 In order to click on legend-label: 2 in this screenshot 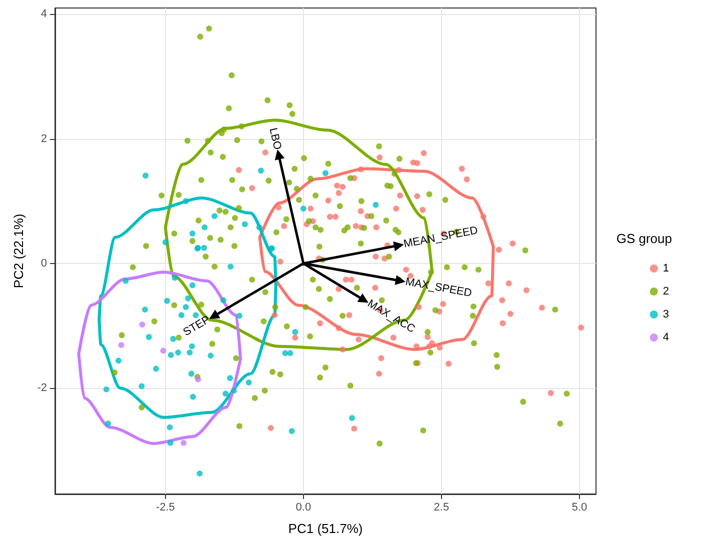, I will do `click(666, 292)`.